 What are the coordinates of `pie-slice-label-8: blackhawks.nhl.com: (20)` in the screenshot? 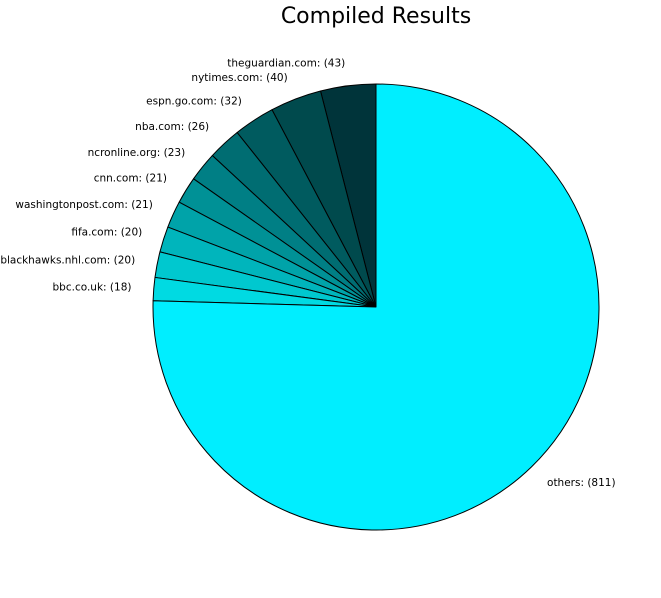 It's located at (67, 260).